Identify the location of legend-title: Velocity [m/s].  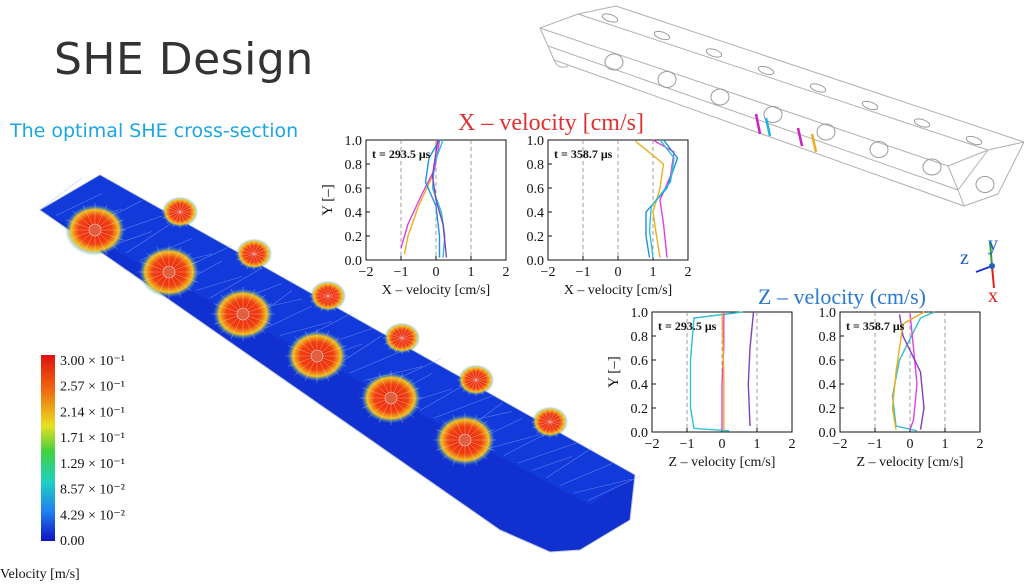
(40, 574).